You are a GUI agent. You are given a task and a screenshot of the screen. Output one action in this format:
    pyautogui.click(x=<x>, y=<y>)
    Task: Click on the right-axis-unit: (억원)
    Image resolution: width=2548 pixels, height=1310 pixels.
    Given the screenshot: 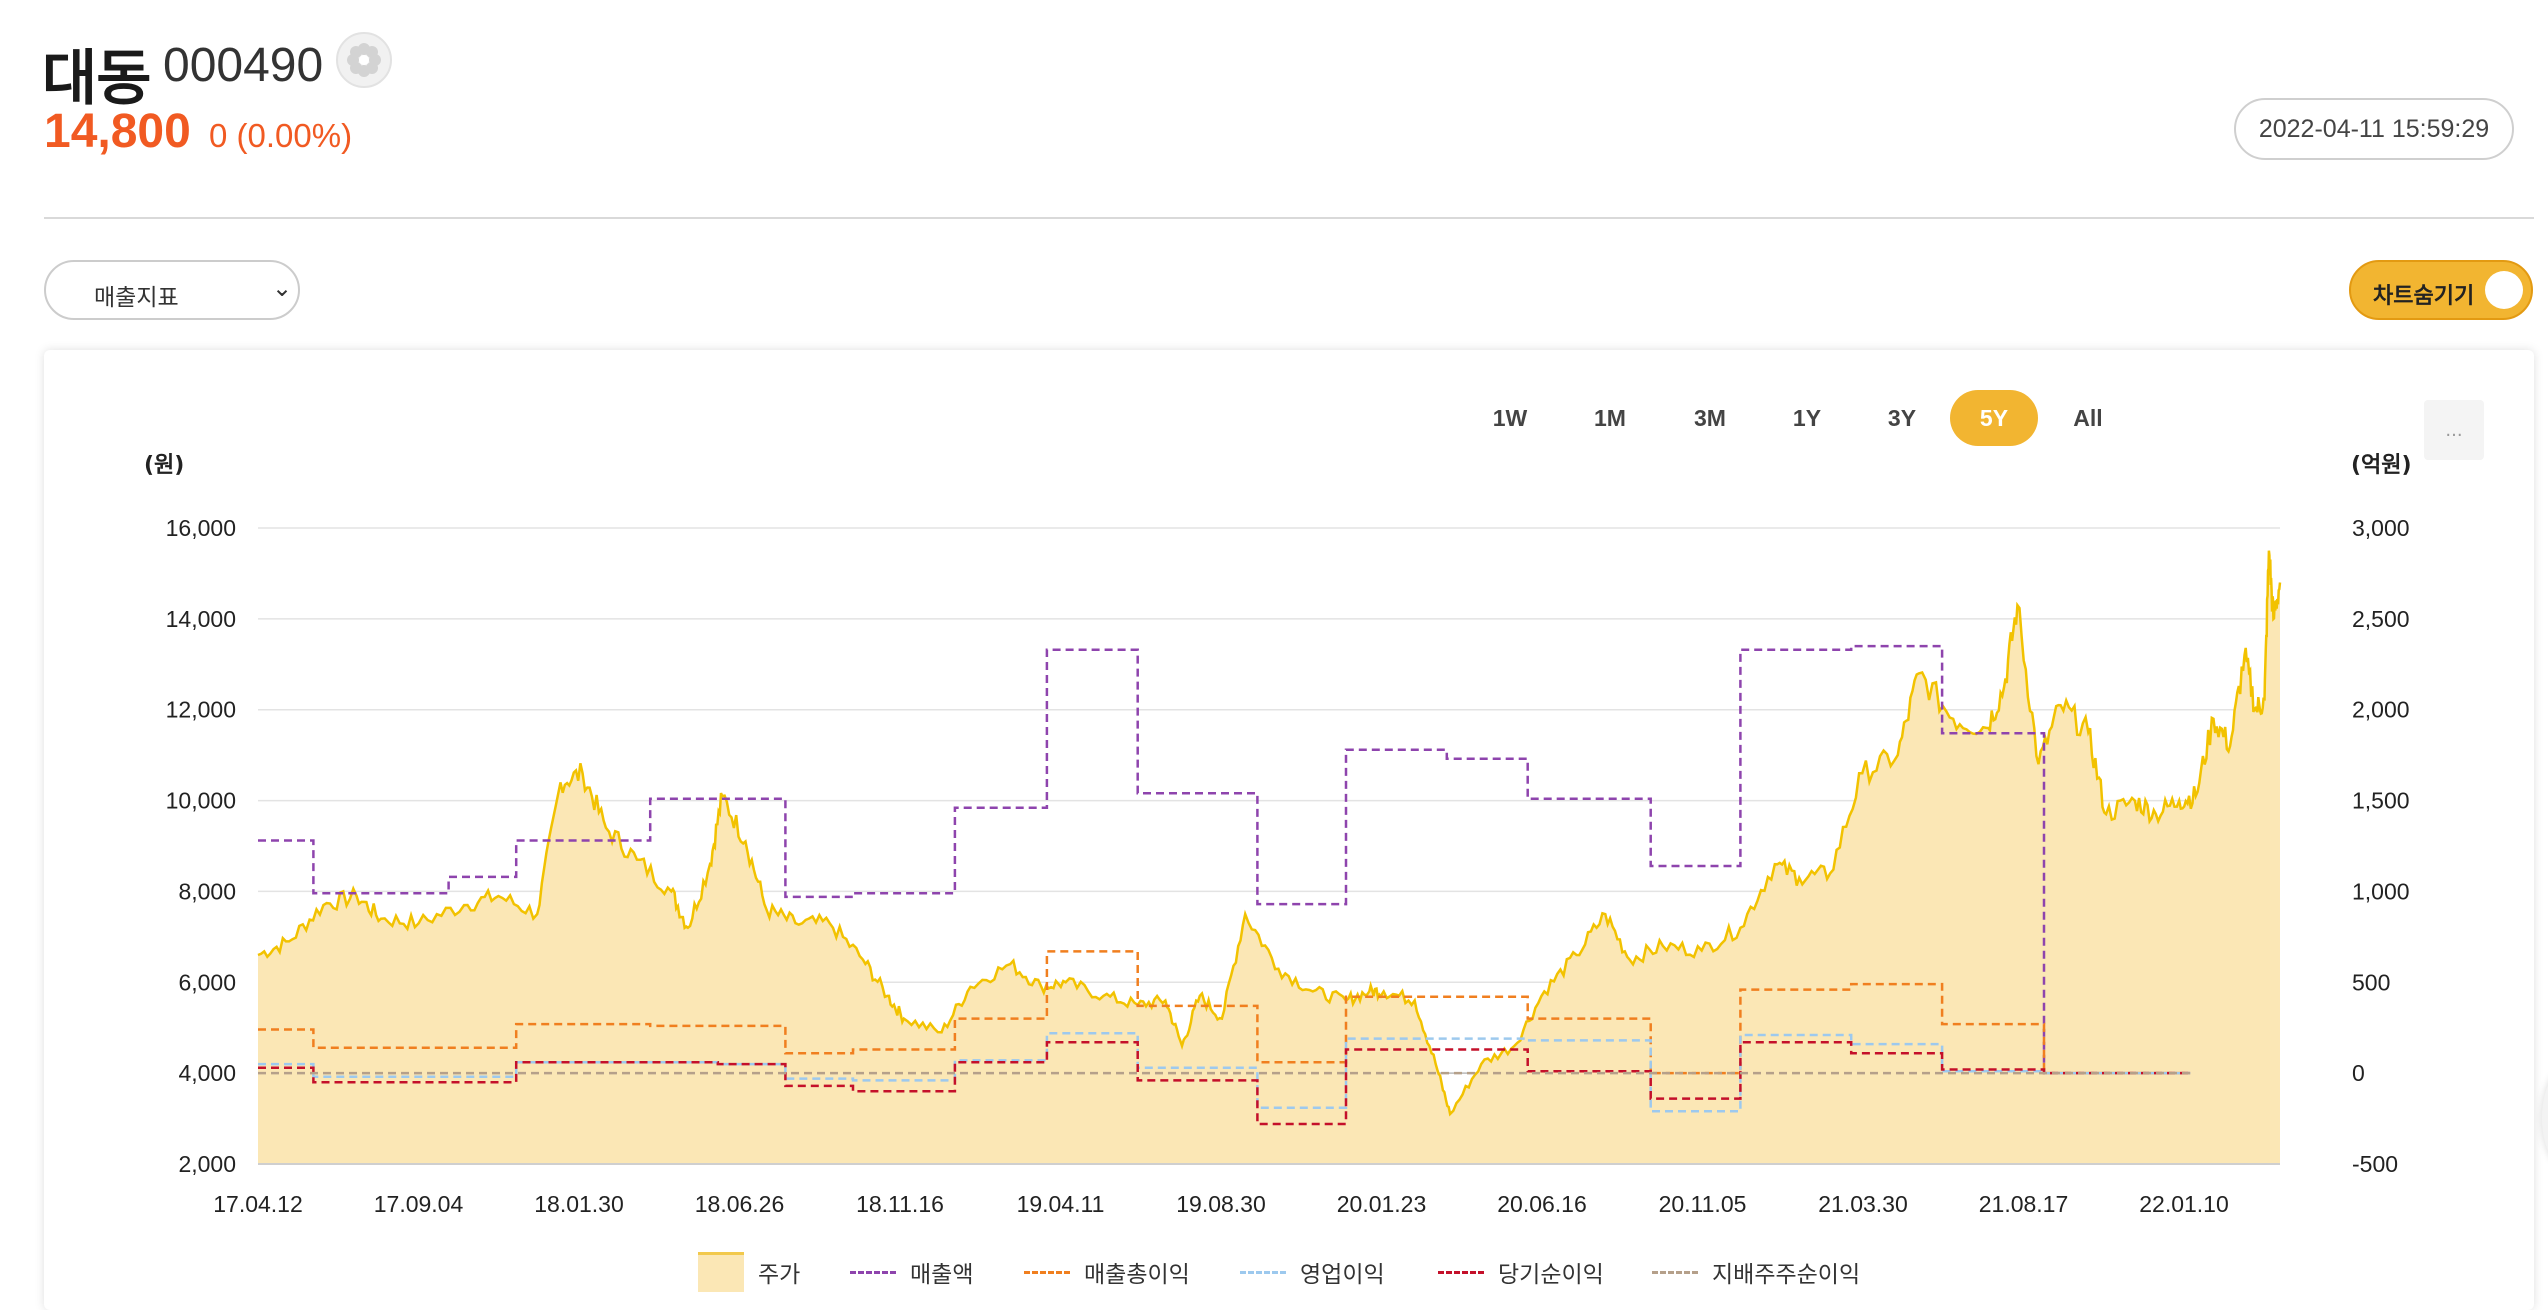 What is the action you would take?
    pyautogui.click(x=2381, y=465)
    